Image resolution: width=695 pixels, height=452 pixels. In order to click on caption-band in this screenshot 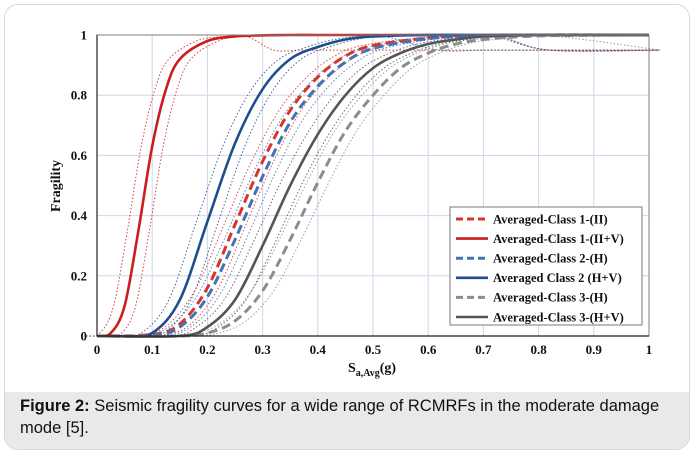, I will do `click(347, 420)`.